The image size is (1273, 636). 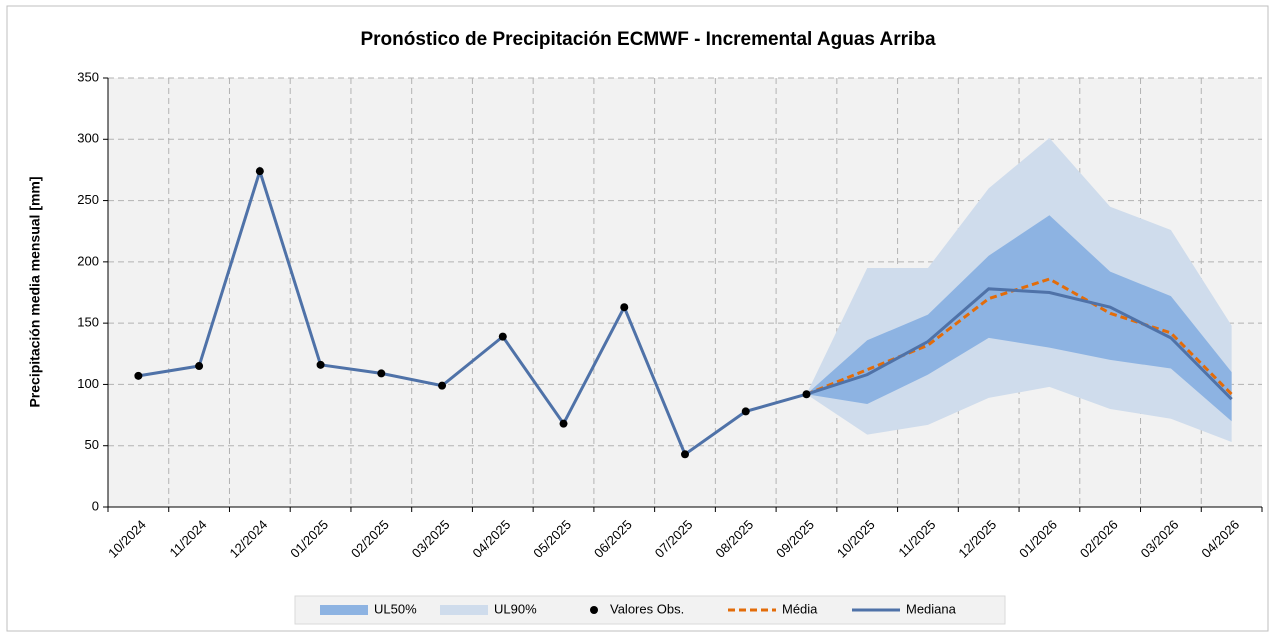 What do you see at coordinates (88, 322) in the screenshot?
I see `y-tick-label: 150` at bounding box center [88, 322].